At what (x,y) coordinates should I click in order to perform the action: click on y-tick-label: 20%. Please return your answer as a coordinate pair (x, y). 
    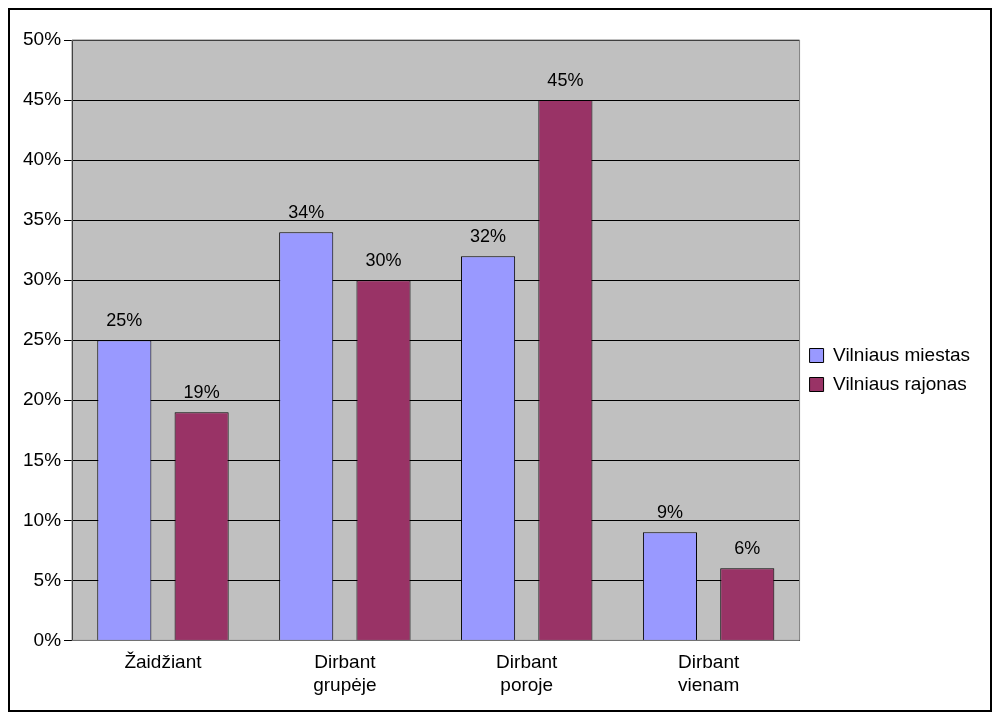
    Looking at the image, I should click on (42, 399).